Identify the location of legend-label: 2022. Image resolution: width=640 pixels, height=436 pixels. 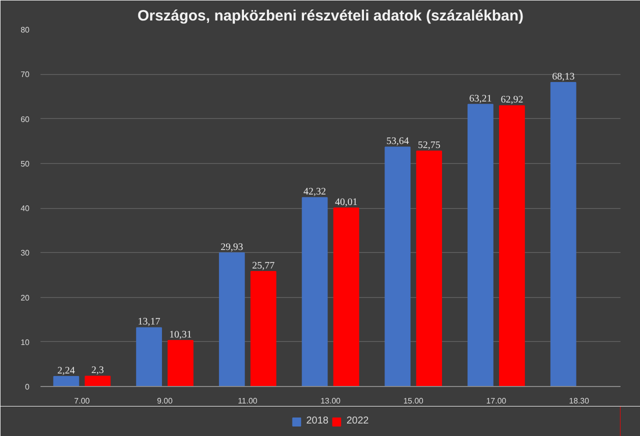
(357, 421).